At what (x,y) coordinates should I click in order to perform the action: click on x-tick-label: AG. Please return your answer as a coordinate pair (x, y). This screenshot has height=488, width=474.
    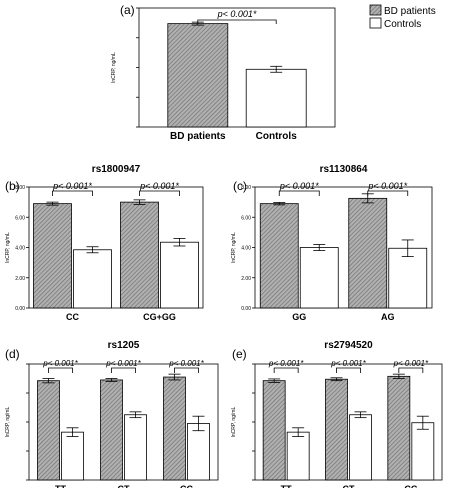
    Looking at the image, I should click on (388, 317).